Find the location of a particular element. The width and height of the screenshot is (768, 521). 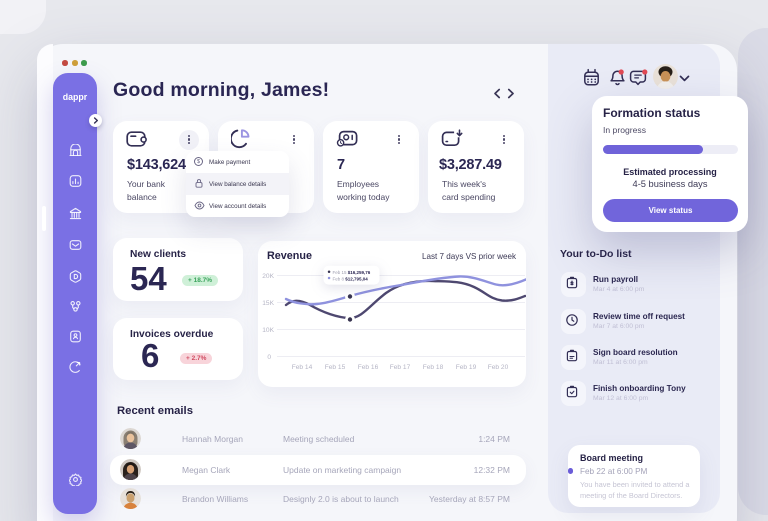

svg-text: Feb 18 is located at coordinates (433, 367).